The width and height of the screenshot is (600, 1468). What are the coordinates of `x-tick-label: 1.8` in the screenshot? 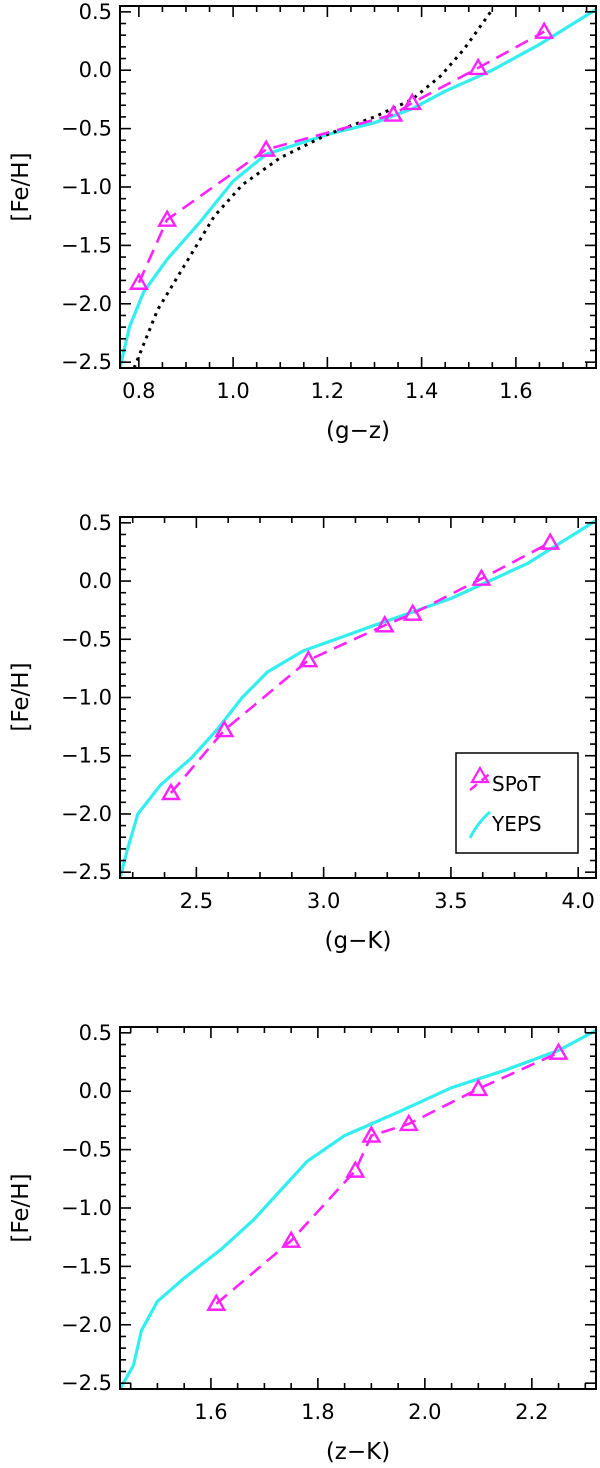 It's located at (317, 1412).